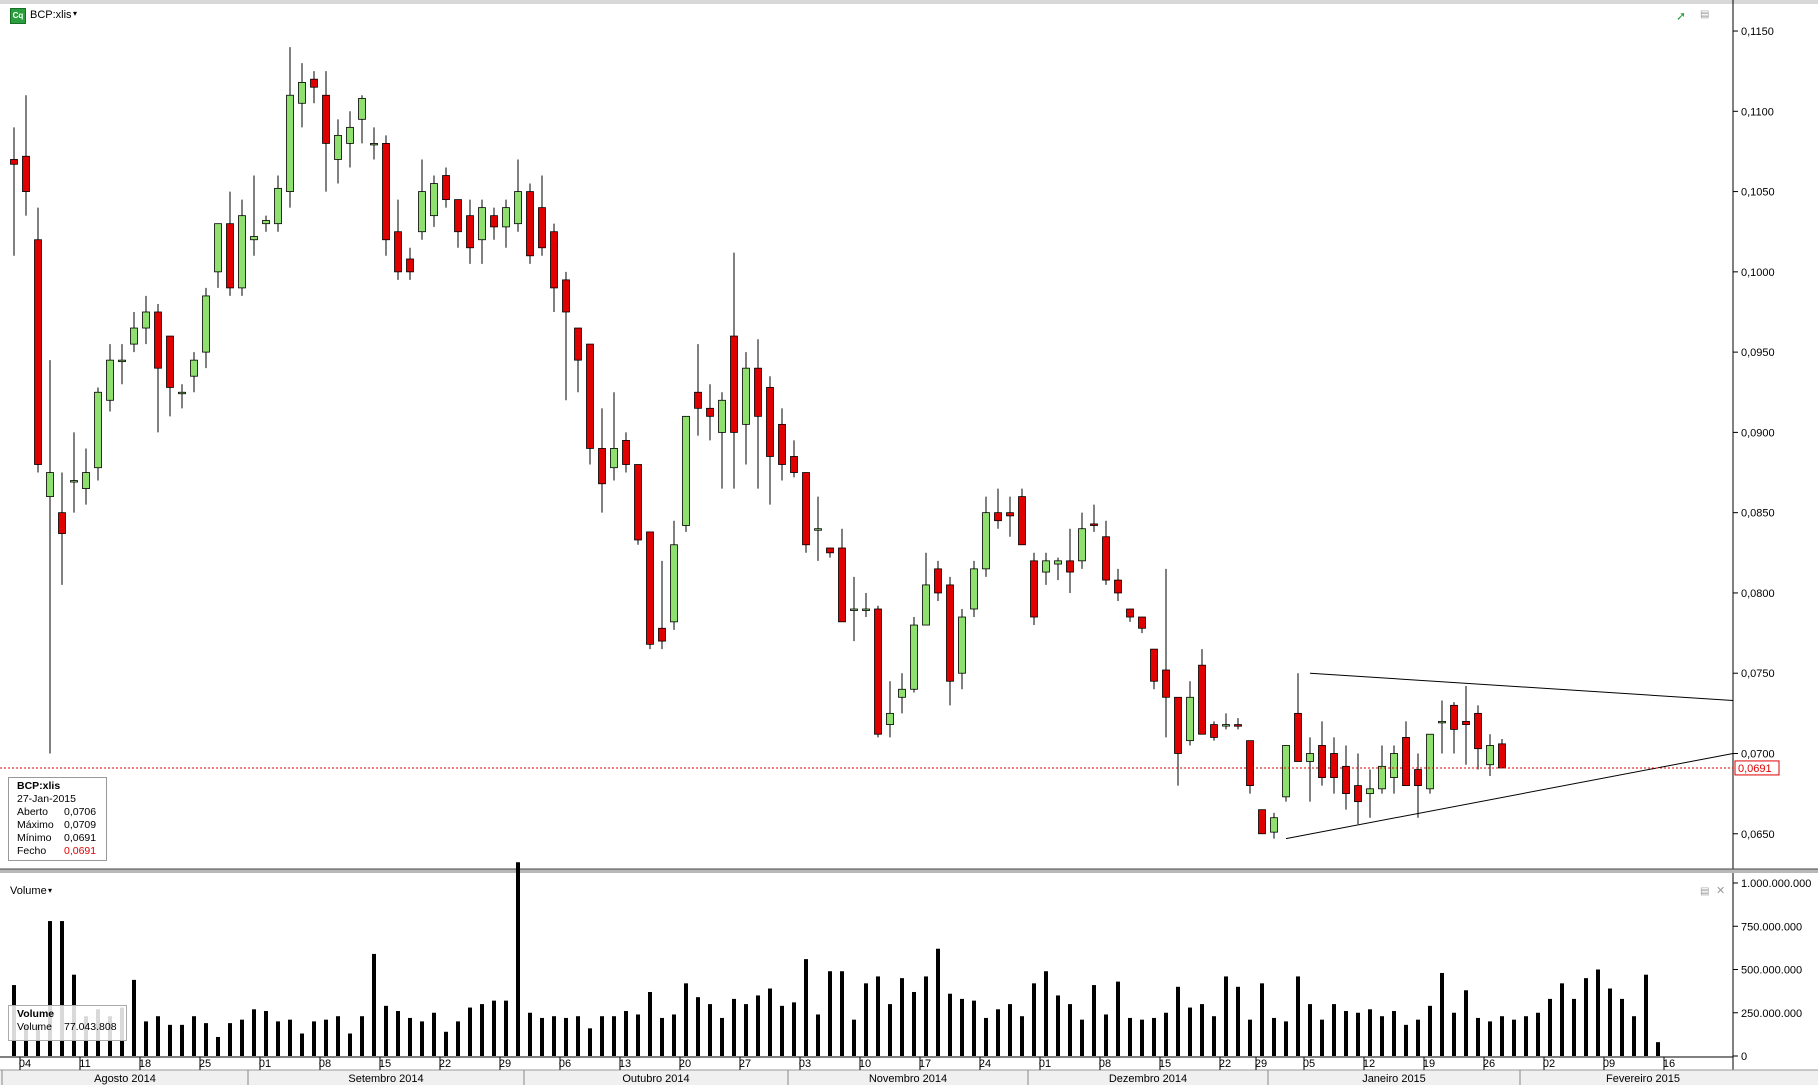  Describe the element at coordinates (1681, 16) in the screenshot. I see `trend-arrow-icon: ➚` at that location.